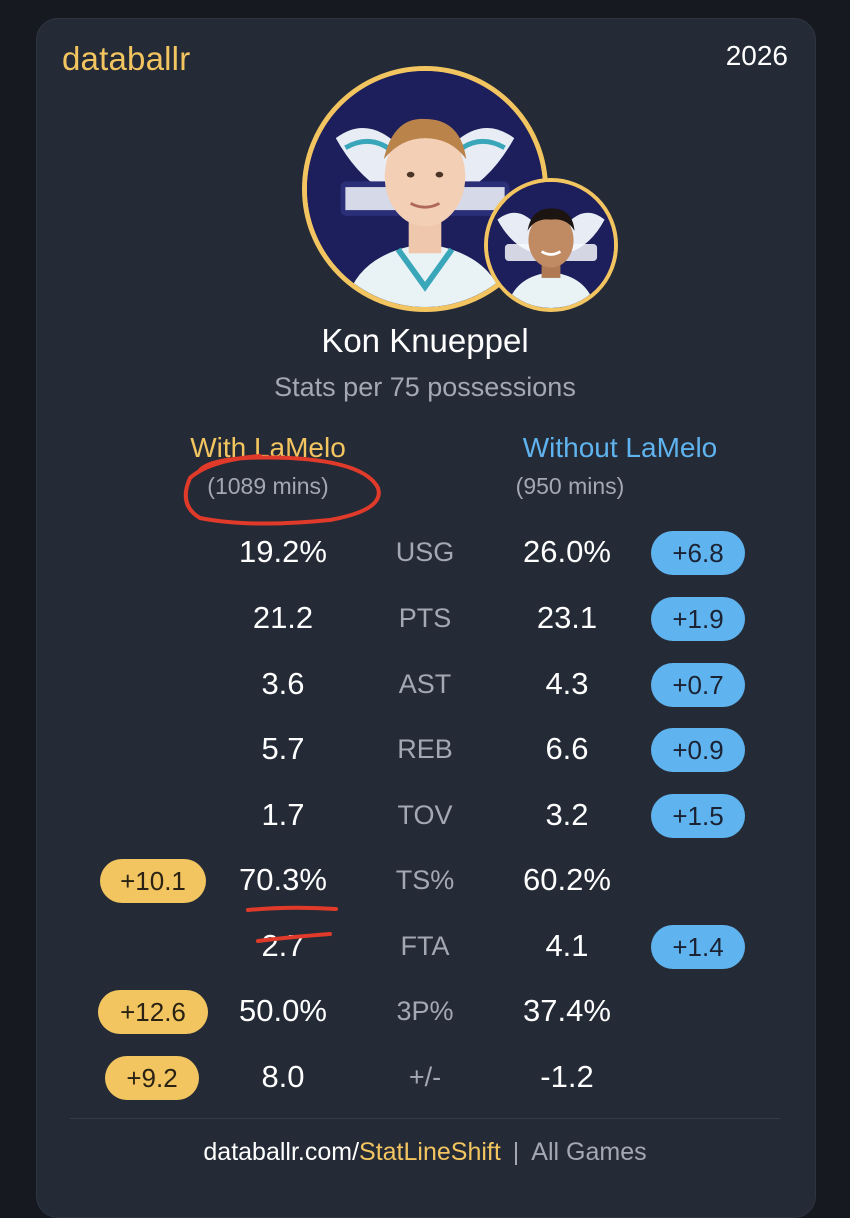  What do you see at coordinates (425, 340) in the screenshot?
I see `player-name: Kon Knueppel` at bounding box center [425, 340].